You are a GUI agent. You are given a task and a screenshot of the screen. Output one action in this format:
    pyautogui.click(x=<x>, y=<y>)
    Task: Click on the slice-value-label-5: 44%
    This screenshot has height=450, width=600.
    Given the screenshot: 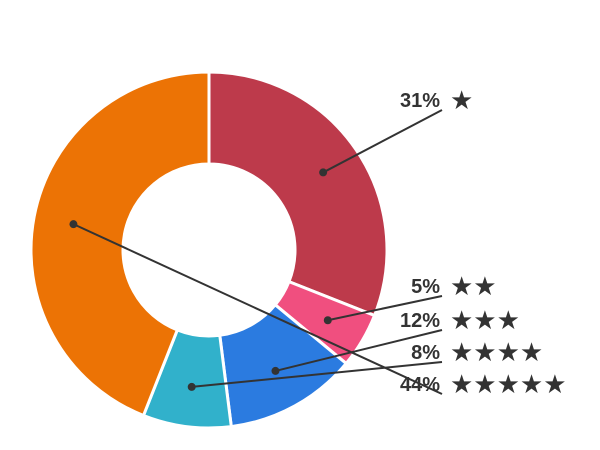 What is the action you would take?
    pyautogui.click(x=420, y=385)
    